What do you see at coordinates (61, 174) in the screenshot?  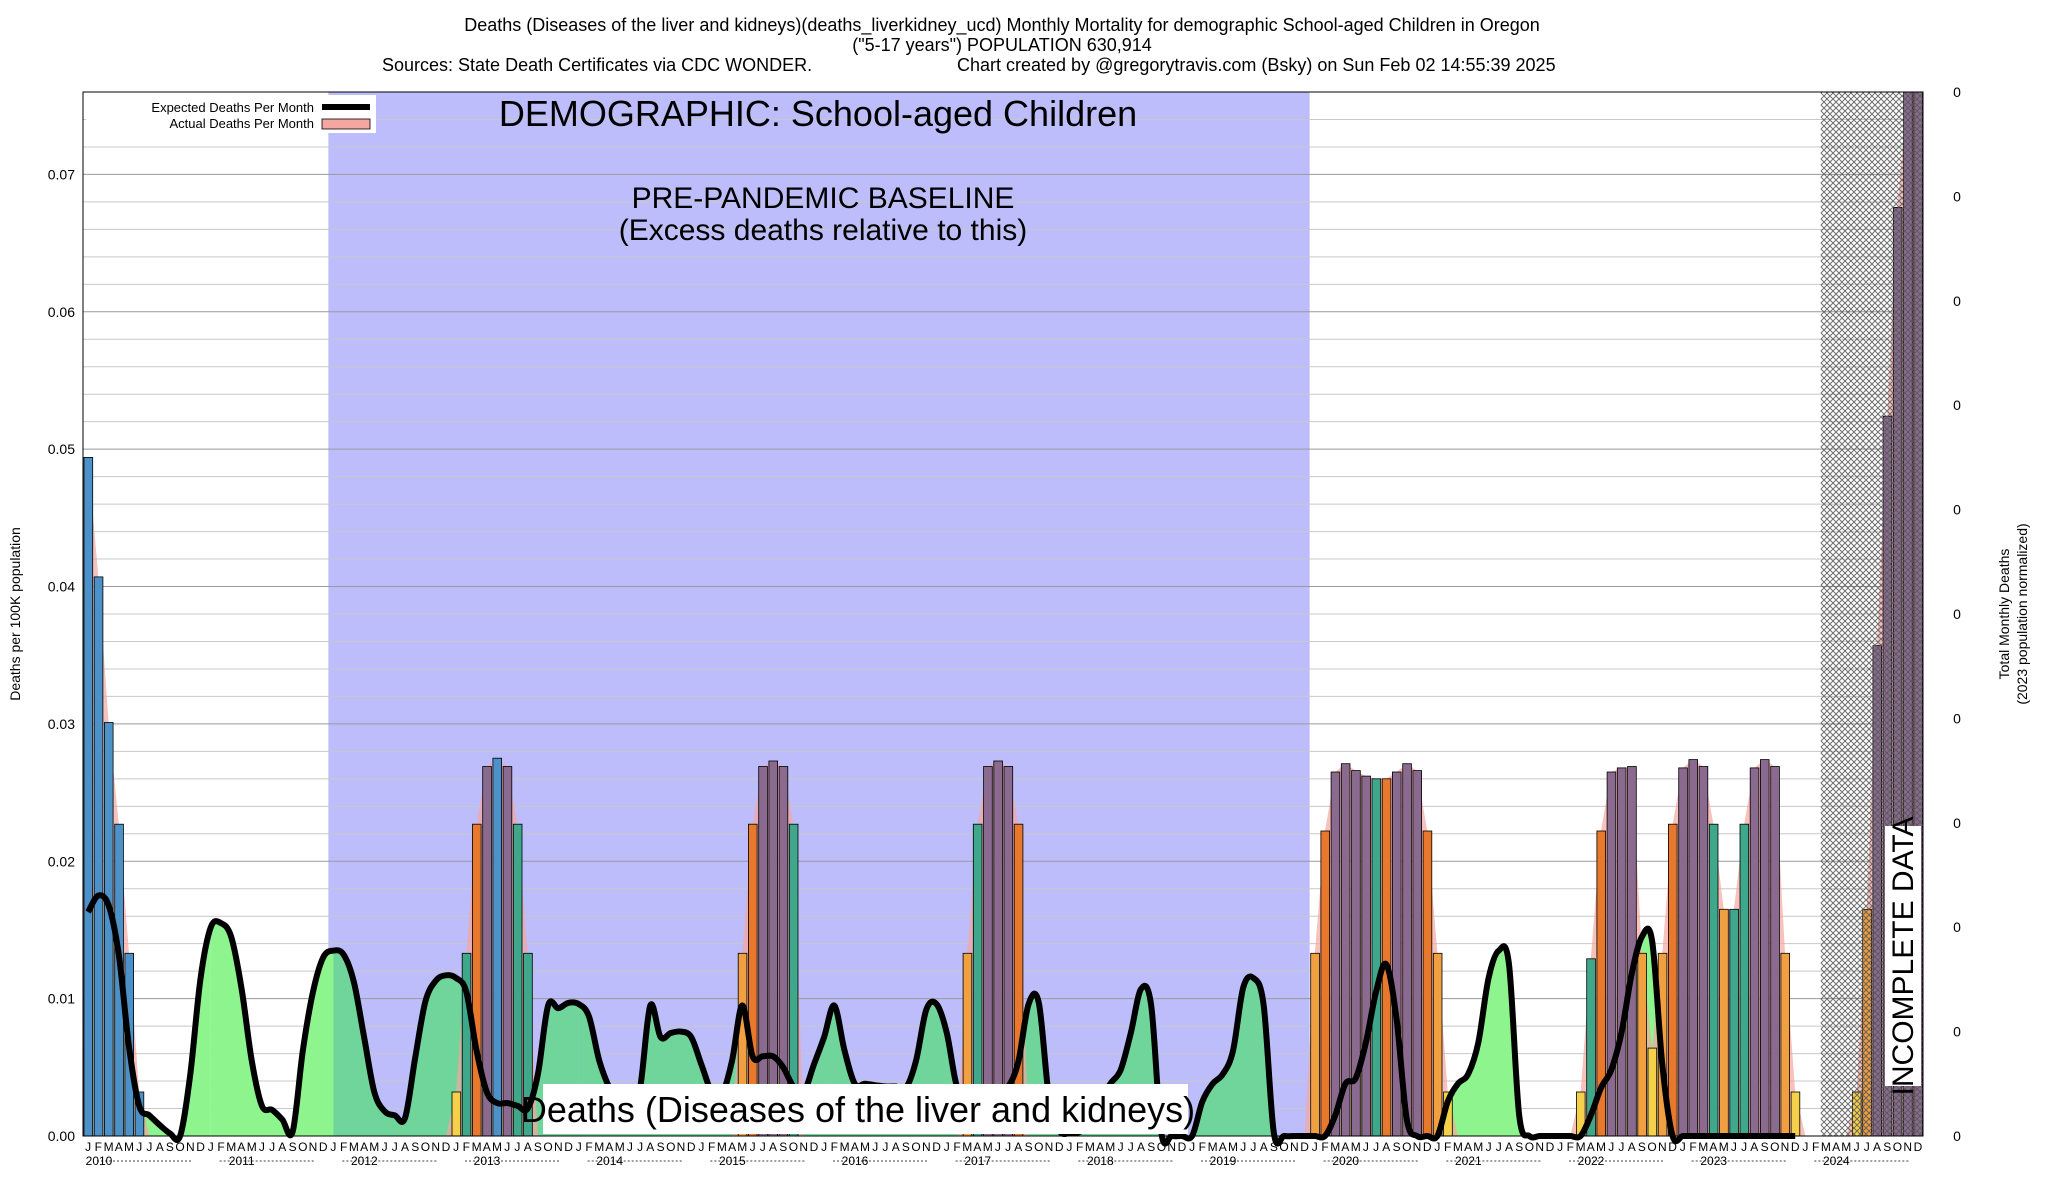 I see `y-tick-label-left: 0.07` at bounding box center [61, 174].